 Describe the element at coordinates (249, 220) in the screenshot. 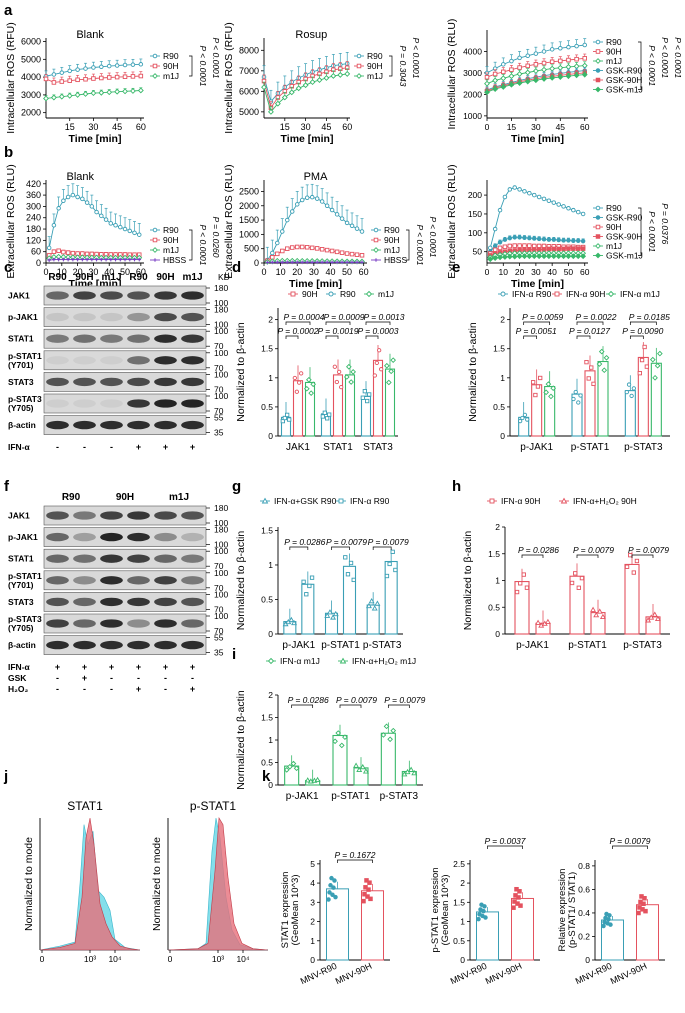

I see `y-tick-label: 1500` at that location.